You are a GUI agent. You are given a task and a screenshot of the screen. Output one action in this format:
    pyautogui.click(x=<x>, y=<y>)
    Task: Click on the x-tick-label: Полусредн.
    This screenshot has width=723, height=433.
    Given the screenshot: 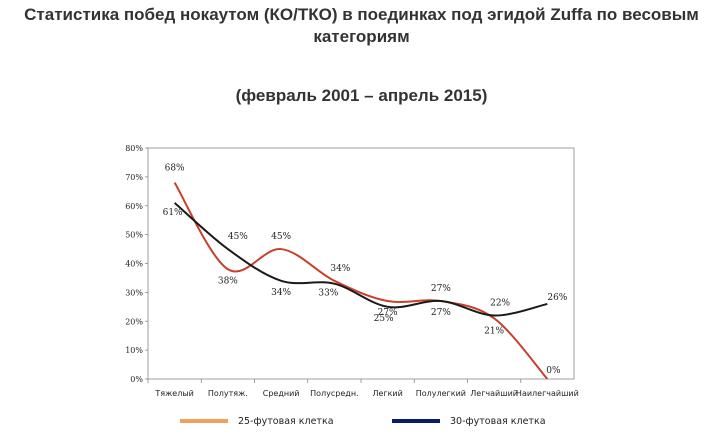 What is the action you would take?
    pyautogui.click(x=334, y=393)
    